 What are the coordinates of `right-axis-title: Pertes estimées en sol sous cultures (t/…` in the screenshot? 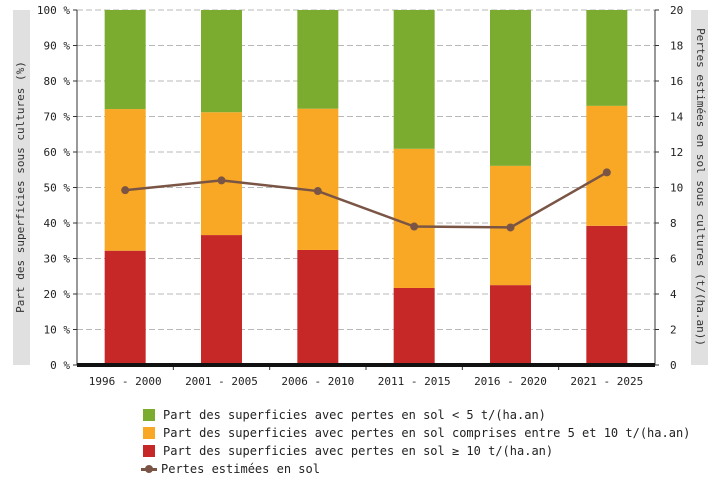 It's located at (700, 187).